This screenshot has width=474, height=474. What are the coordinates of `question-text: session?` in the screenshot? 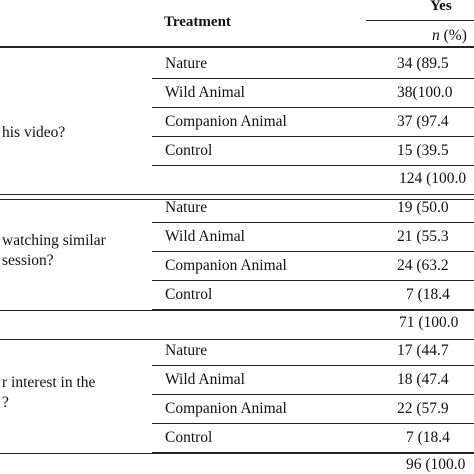 It's located at (28, 260).